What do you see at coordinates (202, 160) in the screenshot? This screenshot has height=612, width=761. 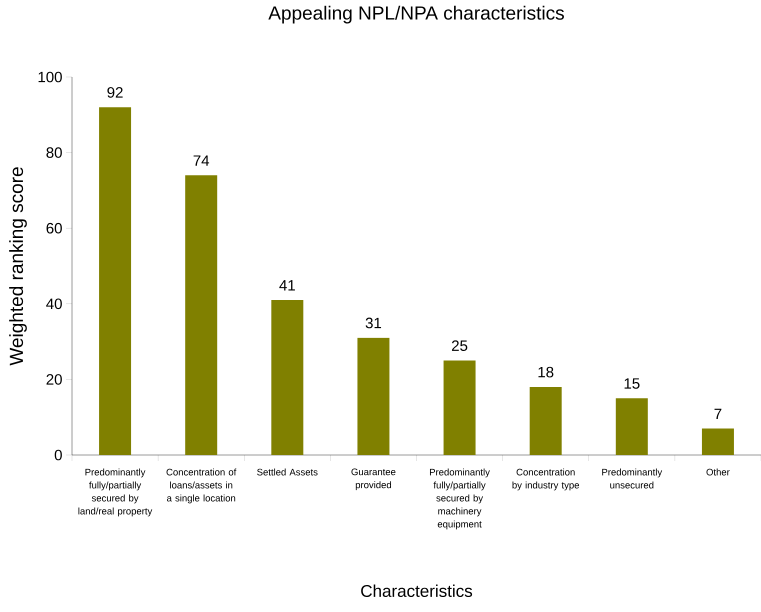 I see `data-label: 74` at bounding box center [202, 160].